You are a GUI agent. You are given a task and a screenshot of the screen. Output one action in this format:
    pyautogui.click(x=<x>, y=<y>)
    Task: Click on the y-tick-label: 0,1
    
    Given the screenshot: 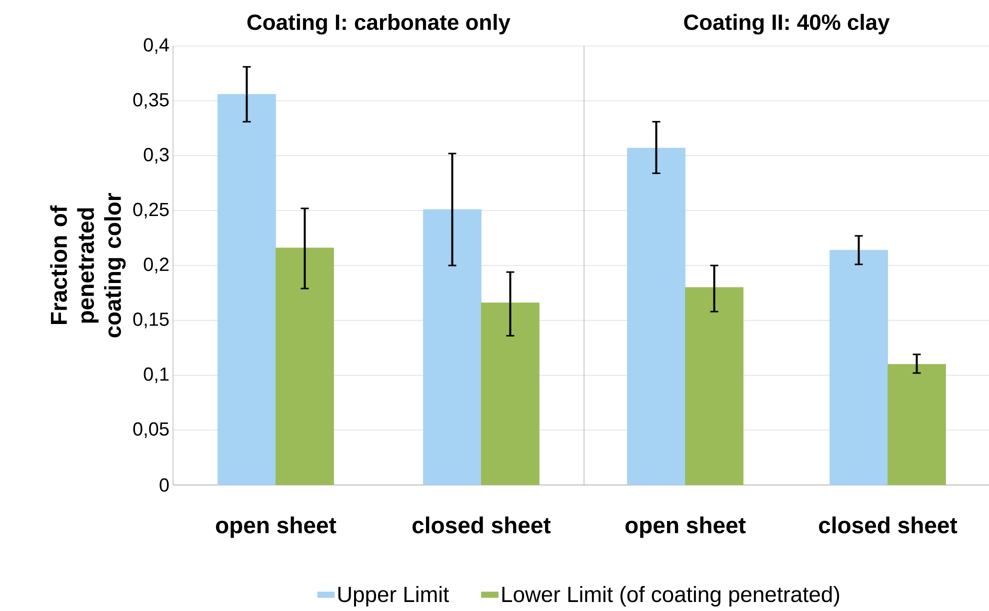 What is the action you would take?
    pyautogui.click(x=156, y=375)
    